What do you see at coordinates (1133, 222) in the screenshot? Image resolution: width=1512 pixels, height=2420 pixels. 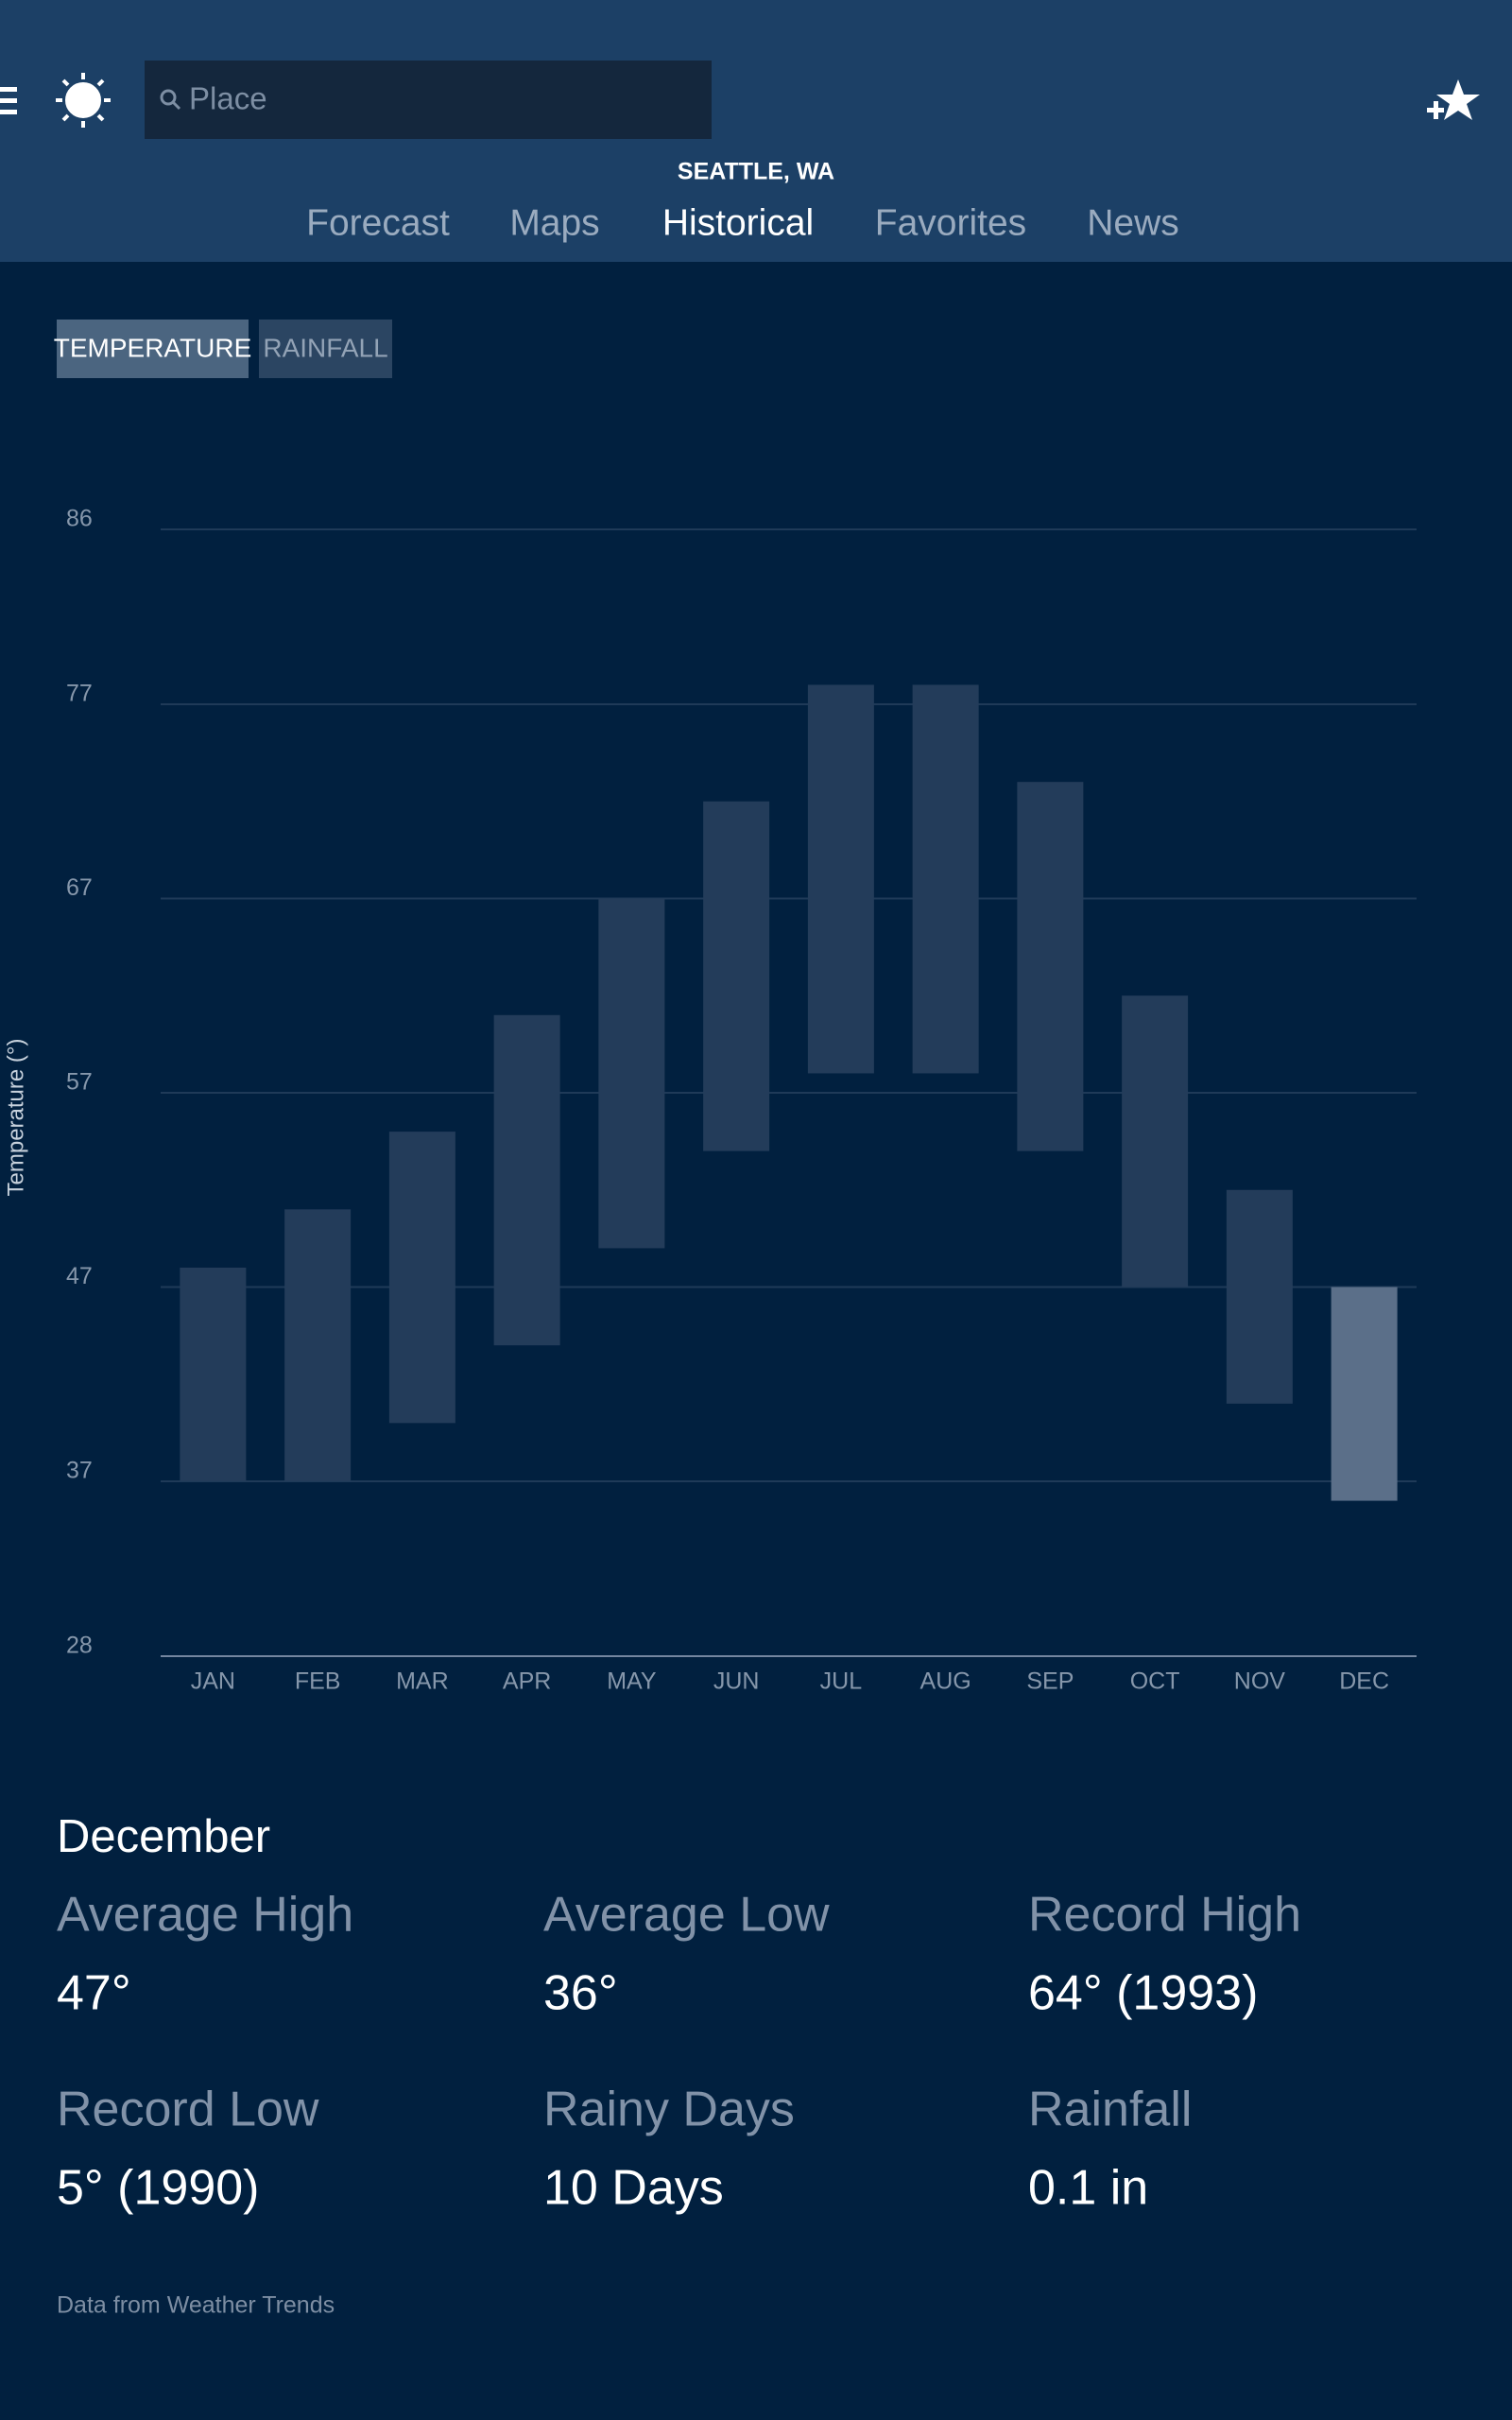 I see `nav-item: News` at bounding box center [1133, 222].